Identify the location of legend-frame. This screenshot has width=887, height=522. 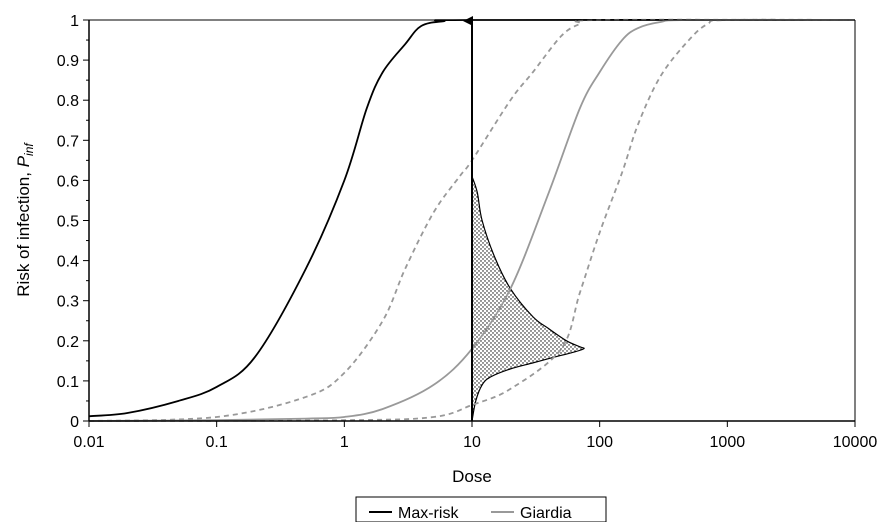
(481, 509).